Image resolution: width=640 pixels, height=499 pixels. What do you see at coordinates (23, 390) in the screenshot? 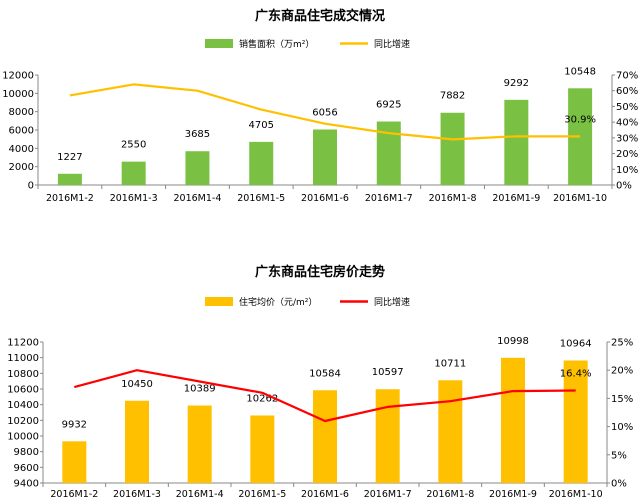
I see `y-left-tick-label: 10600` at bounding box center [23, 390].